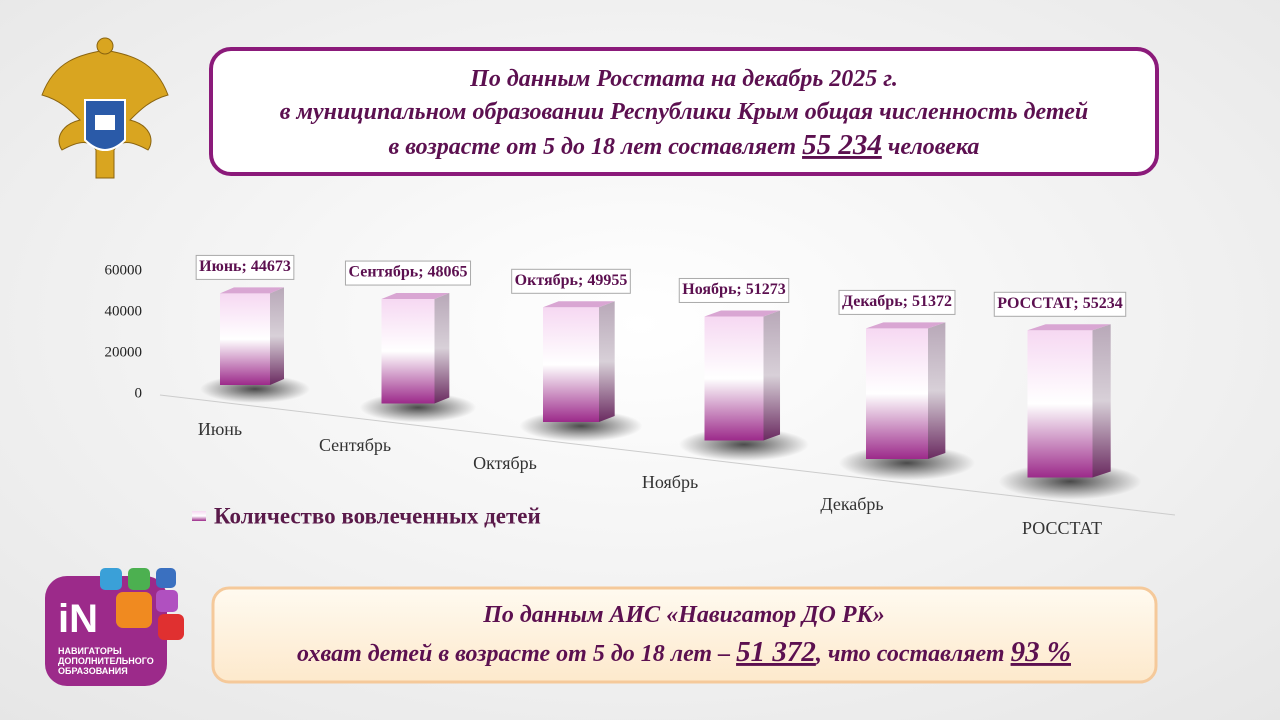 This screenshot has height=720, width=1280. I want to click on header-box, so click(684, 111).